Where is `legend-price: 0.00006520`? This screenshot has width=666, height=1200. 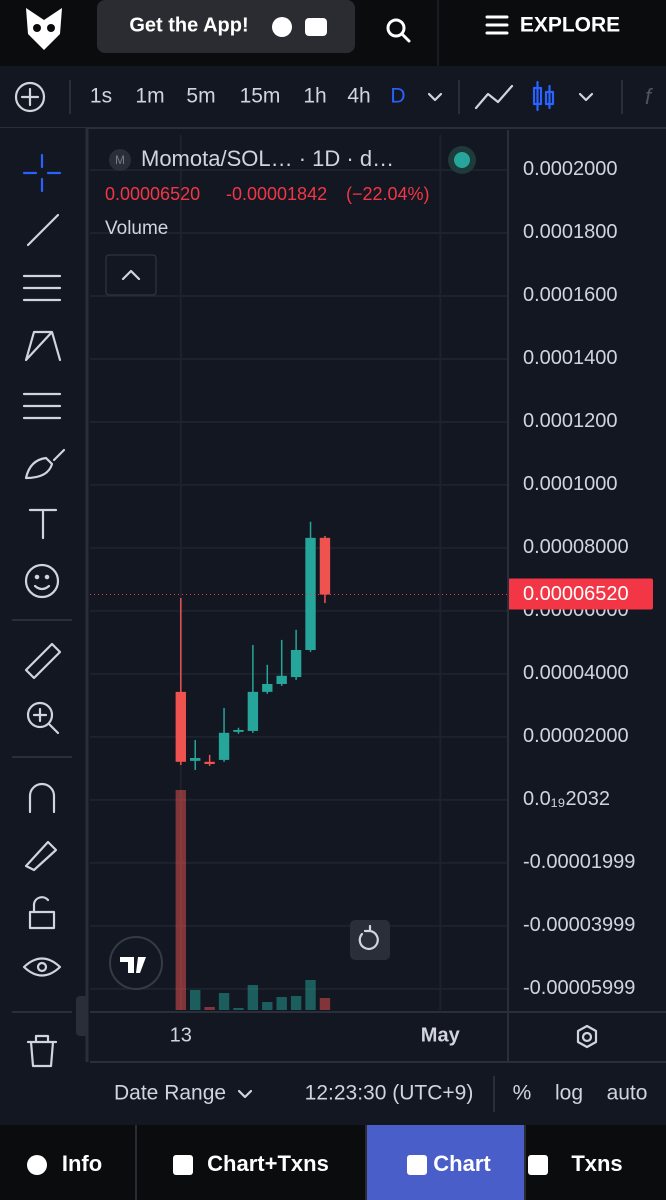 legend-price: 0.00006520 is located at coordinates (152, 194).